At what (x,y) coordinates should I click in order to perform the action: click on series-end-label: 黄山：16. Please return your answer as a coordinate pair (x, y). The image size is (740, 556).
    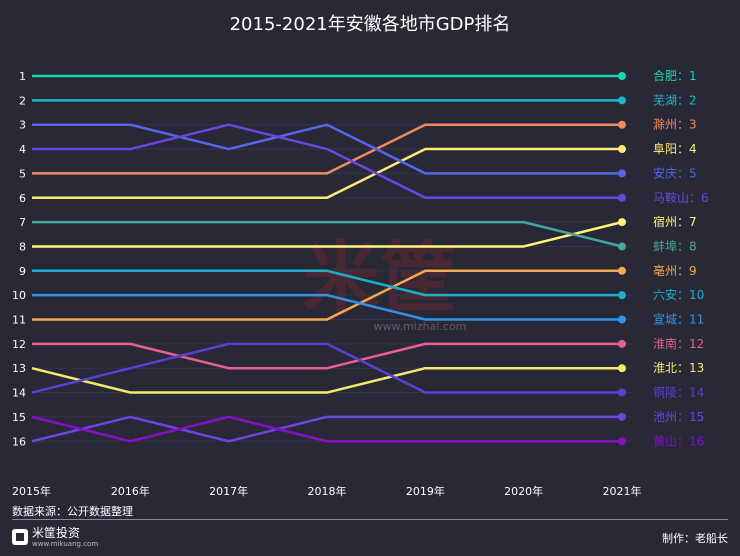
    Looking at the image, I should click on (678, 441).